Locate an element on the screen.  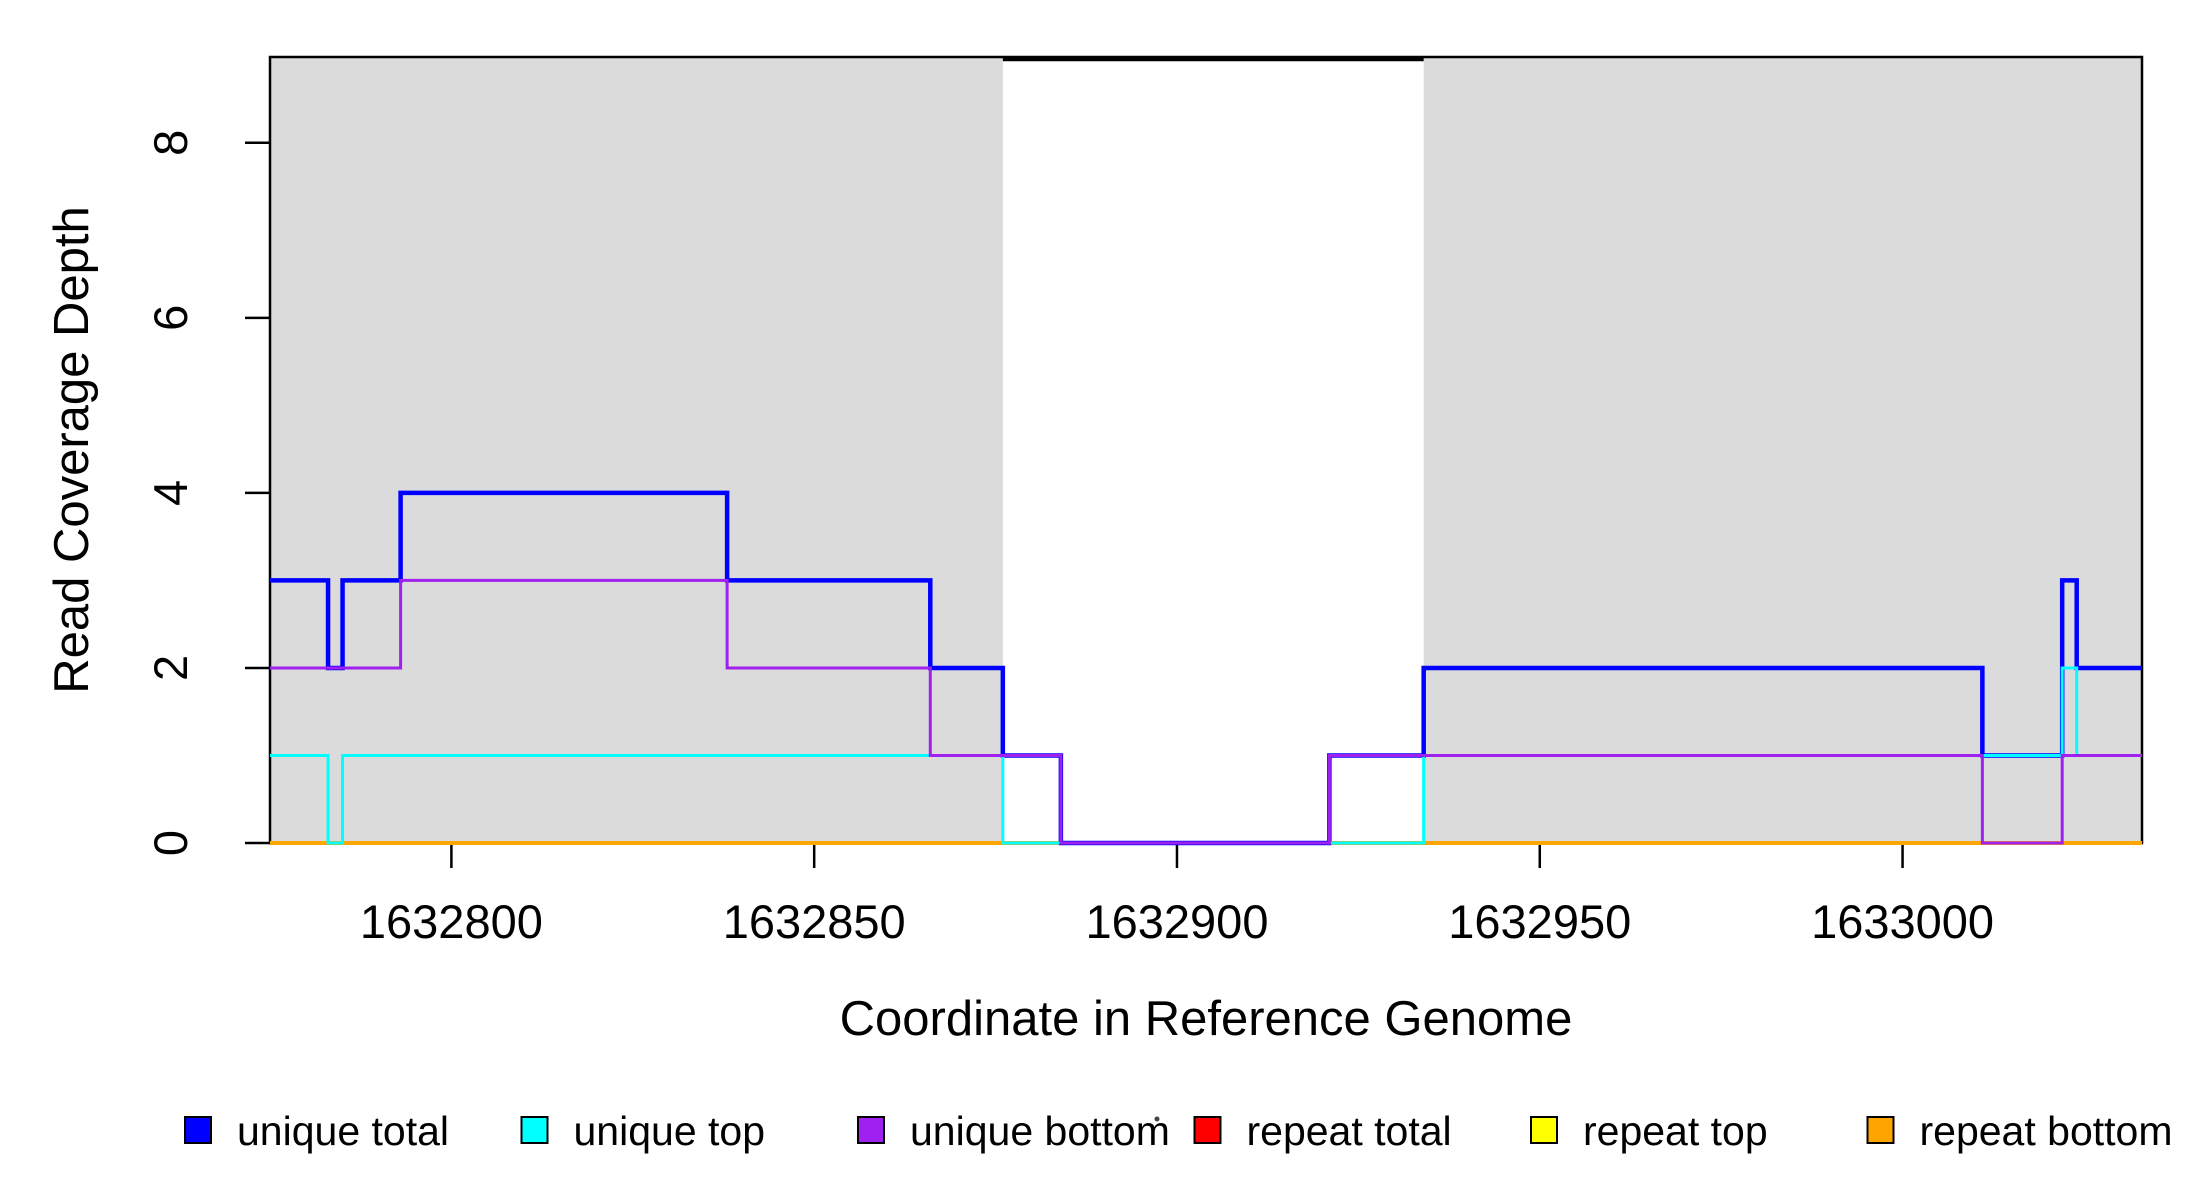
x-tick-label: 1632800 is located at coordinates (451, 921).